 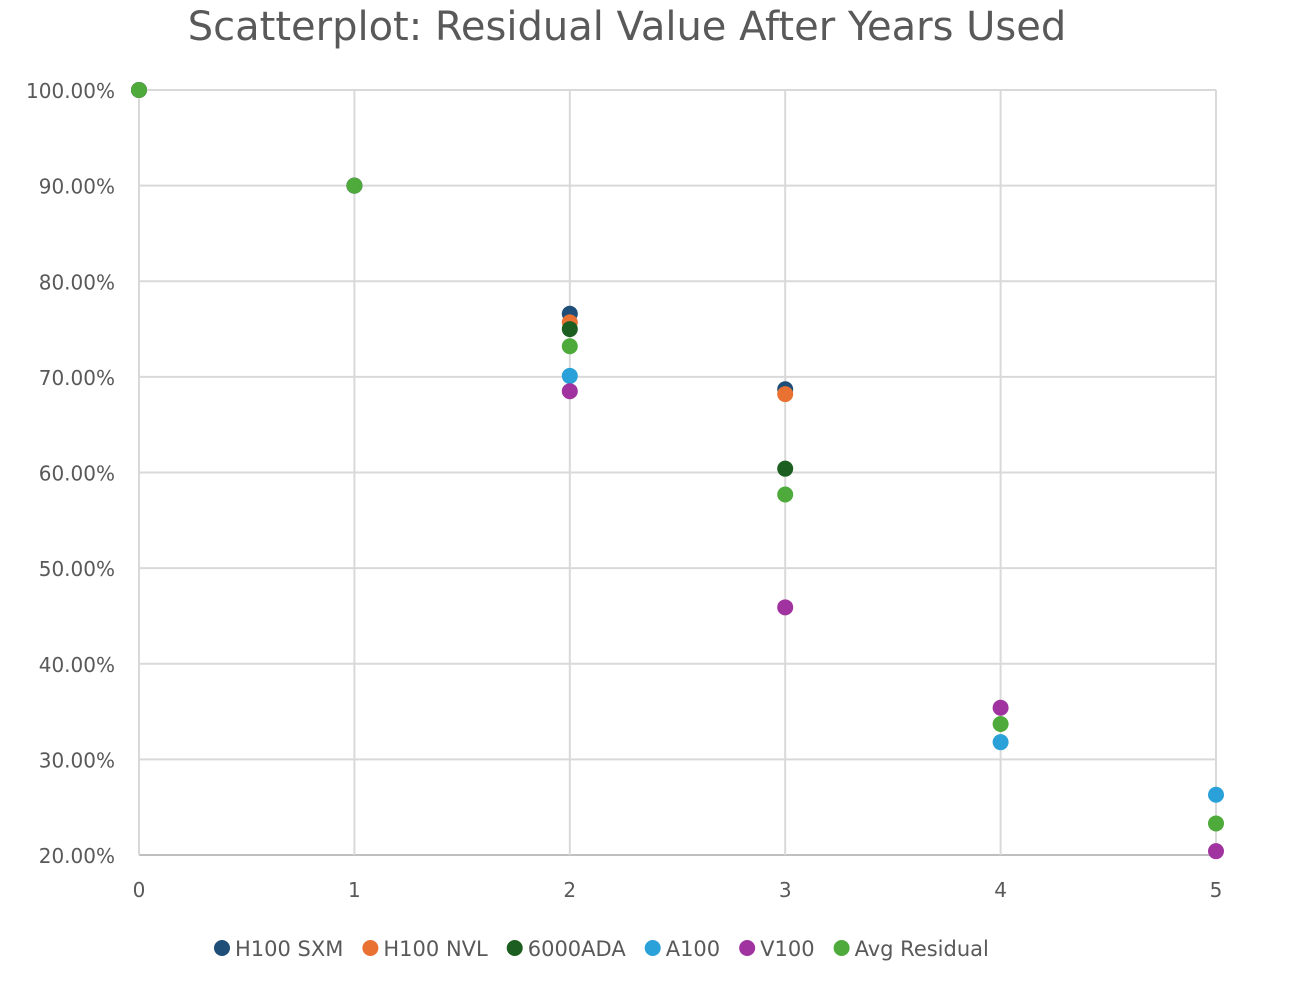 I want to click on legend-marker-h100-nvl, so click(x=370, y=948).